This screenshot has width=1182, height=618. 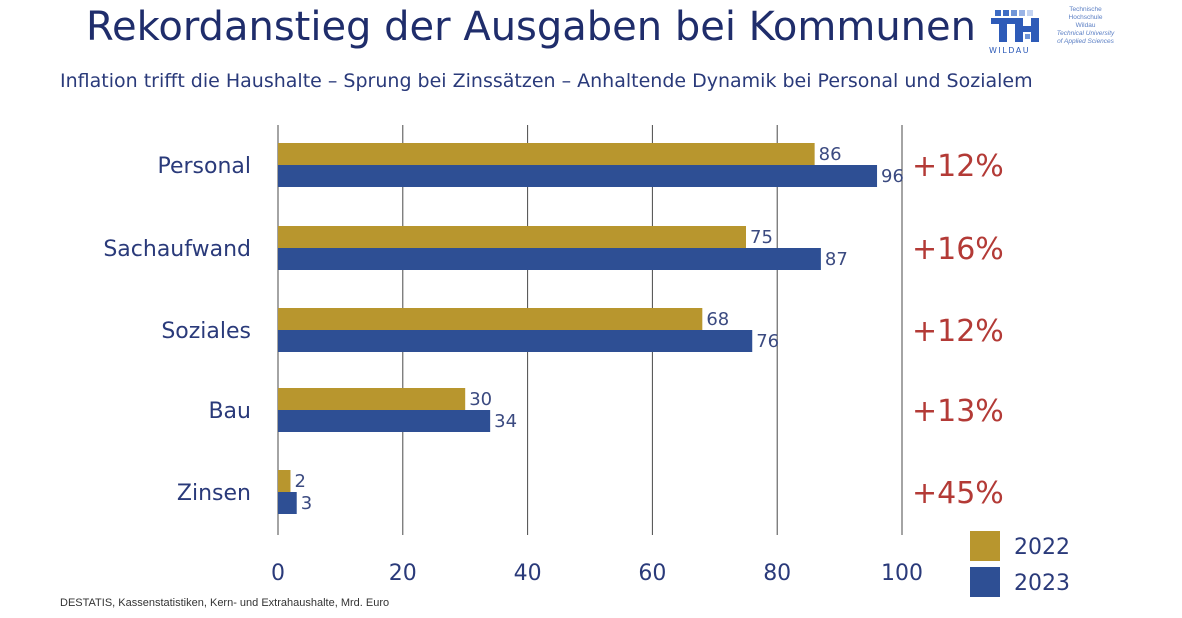 I want to click on chart-title: Rekordanstieg der Ausgaben bei Kommunen, so click(x=531, y=27).